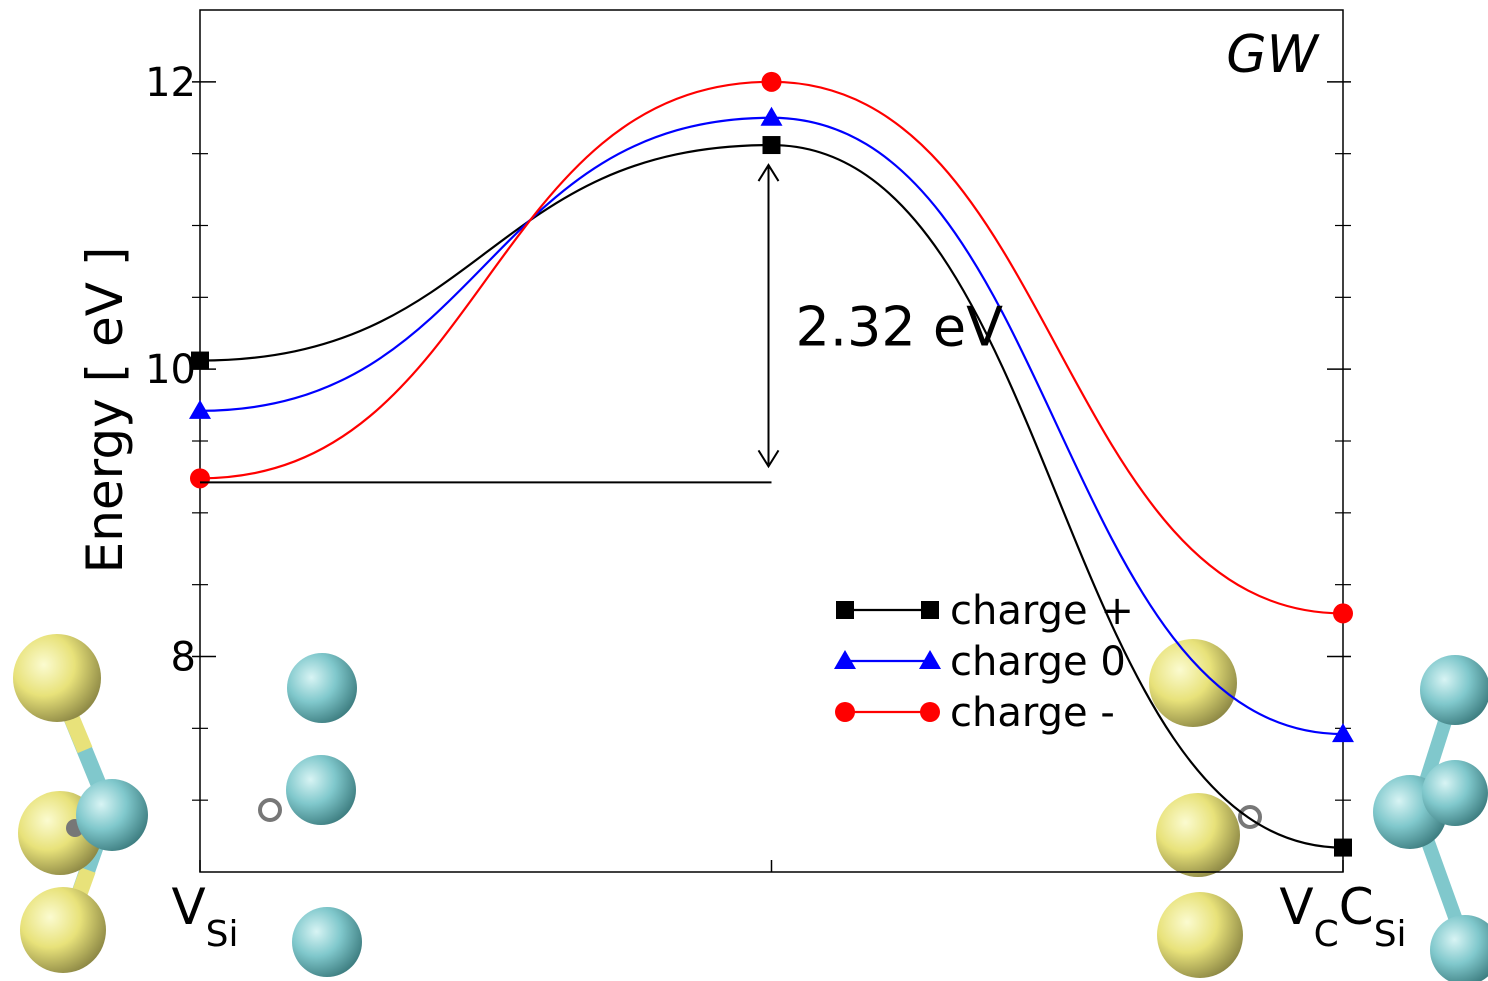 The image size is (1488, 981). I want to click on y-tick-label: 8, so click(183, 658).